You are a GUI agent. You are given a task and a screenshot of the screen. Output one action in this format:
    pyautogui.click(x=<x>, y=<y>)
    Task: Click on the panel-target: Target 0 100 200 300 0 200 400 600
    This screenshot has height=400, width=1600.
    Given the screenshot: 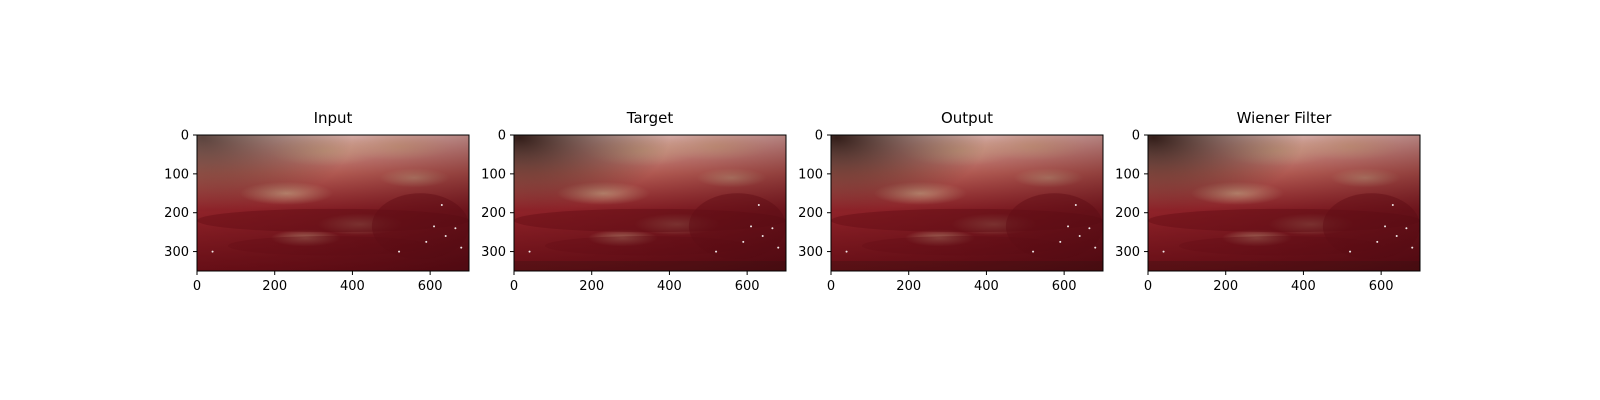 What is the action you would take?
    pyautogui.click(x=634, y=201)
    